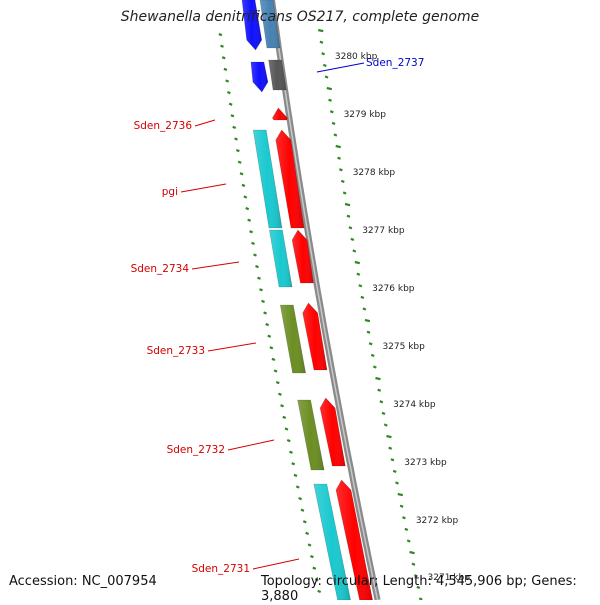 This screenshot has width=600, height=605. I want to click on gene-label: Sden_2731, so click(221, 569).